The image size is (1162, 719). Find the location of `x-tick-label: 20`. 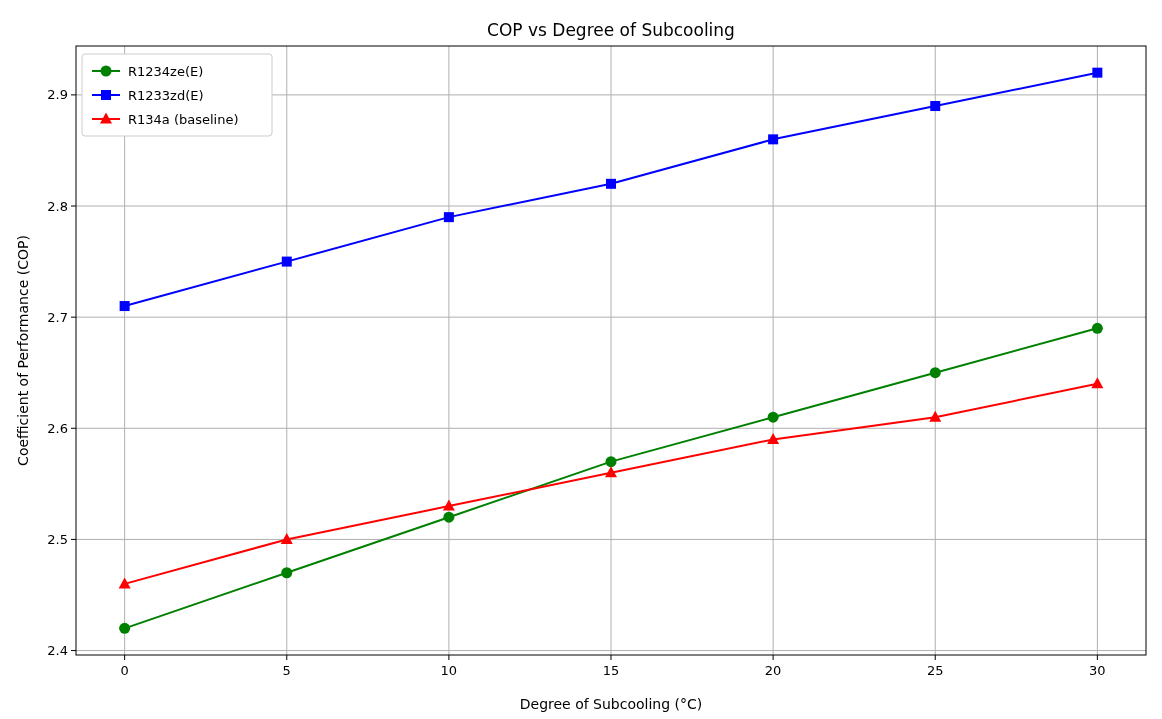

x-tick-label: 20 is located at coordinates (773, 670).